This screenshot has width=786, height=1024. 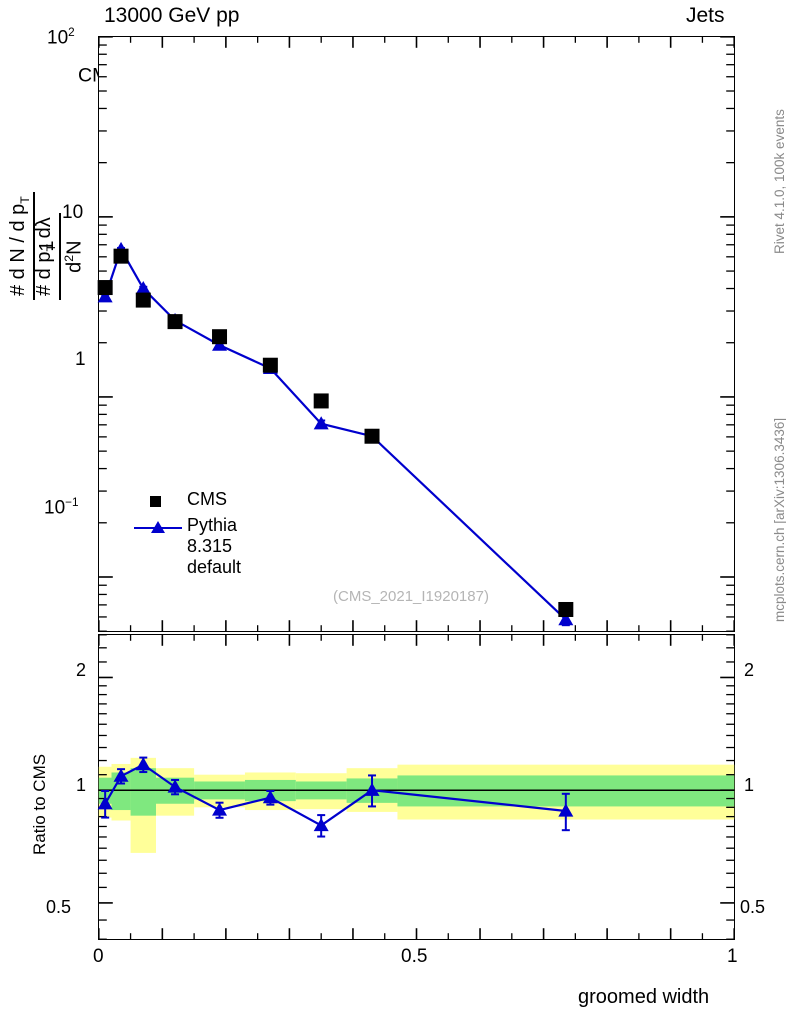 I want to click on x-tick-label-1: 1, so click(x=732, y=956).